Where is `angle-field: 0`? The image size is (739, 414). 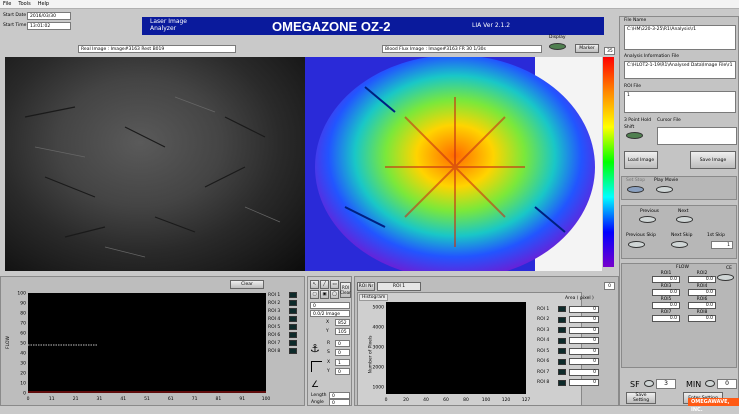 angle-field: 0 is located at coordinates (339, 402).